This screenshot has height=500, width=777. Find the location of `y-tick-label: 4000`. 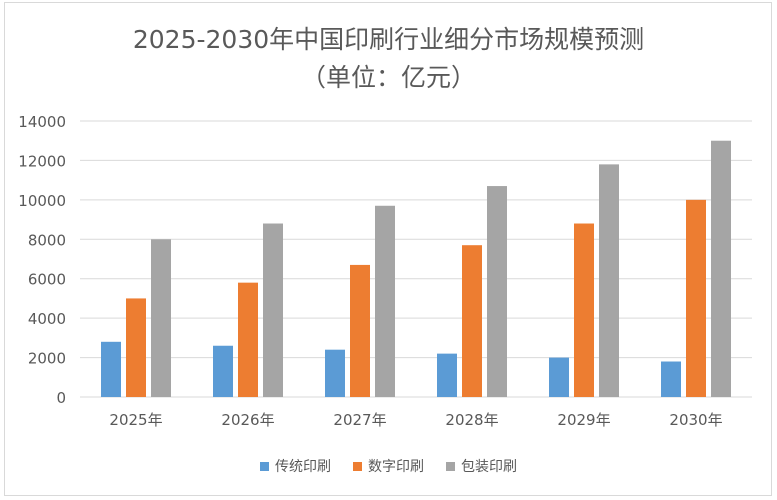

y-tick-label: 4000 is located at coordinates (47, 319).